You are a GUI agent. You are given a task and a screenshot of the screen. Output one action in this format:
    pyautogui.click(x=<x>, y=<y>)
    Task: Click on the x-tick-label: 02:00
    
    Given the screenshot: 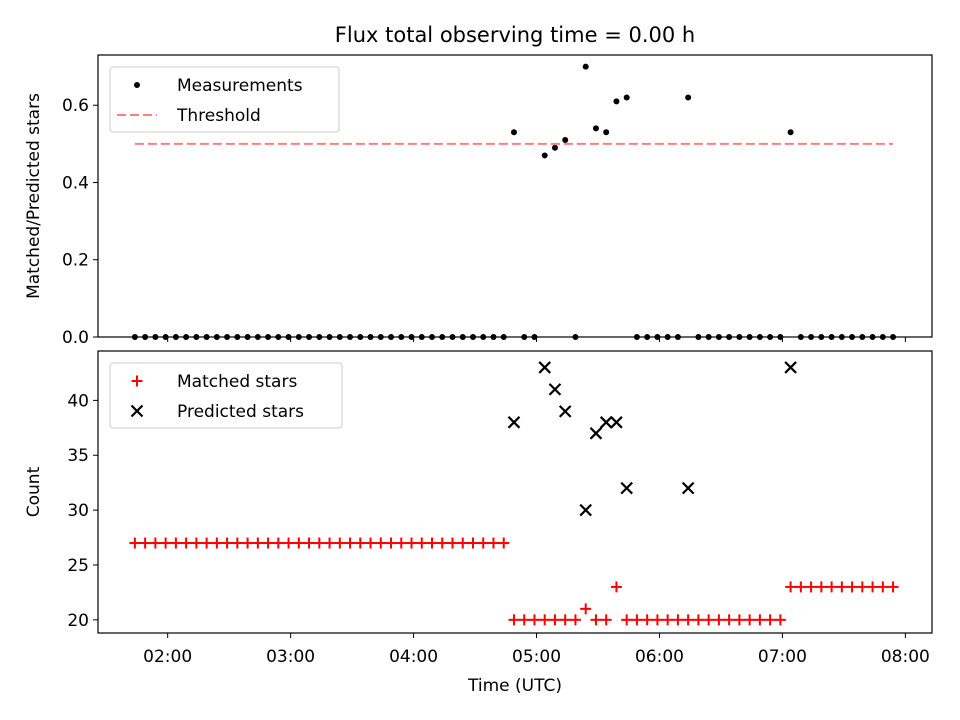 What is the action you would take?
    pyautogui.click(x=167, y=657)
    